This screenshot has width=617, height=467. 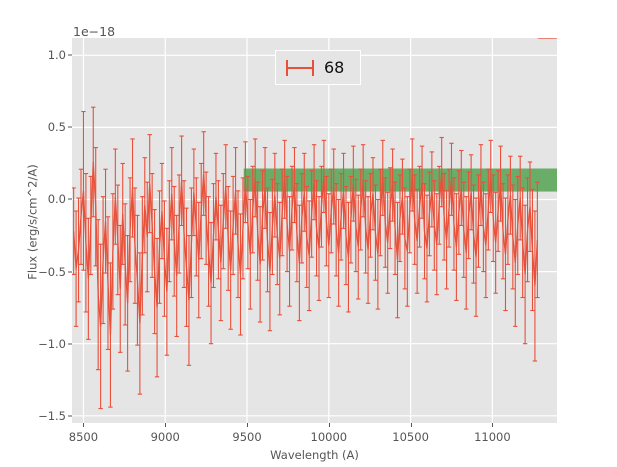 What do you see at coordinates (94, 31) in the screenshot?
I see `y-axis-offset-text: 1e−18` at bounding box center [94, 31].